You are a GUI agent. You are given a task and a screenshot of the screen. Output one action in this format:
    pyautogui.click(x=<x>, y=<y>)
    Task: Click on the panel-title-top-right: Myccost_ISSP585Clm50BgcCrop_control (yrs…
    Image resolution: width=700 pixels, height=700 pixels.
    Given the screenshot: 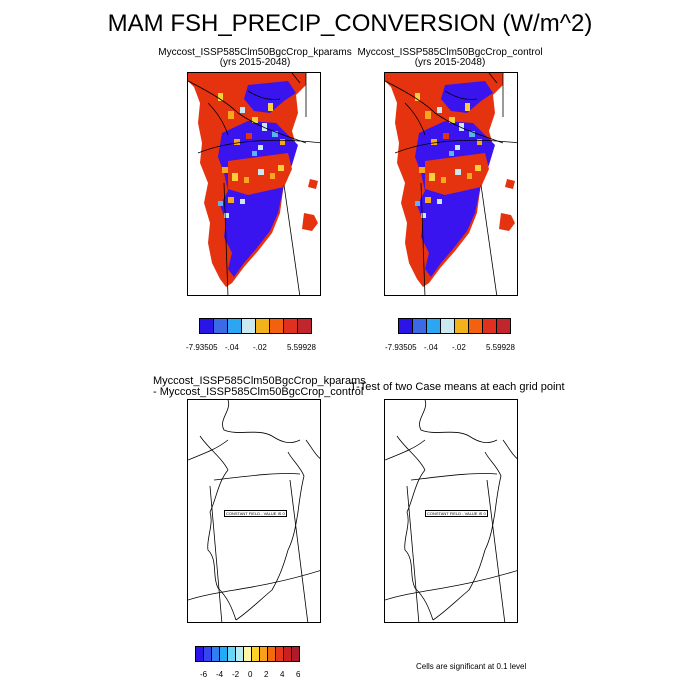 What is the action you would take?
    pyautogui.click(x=450, y=58)
    